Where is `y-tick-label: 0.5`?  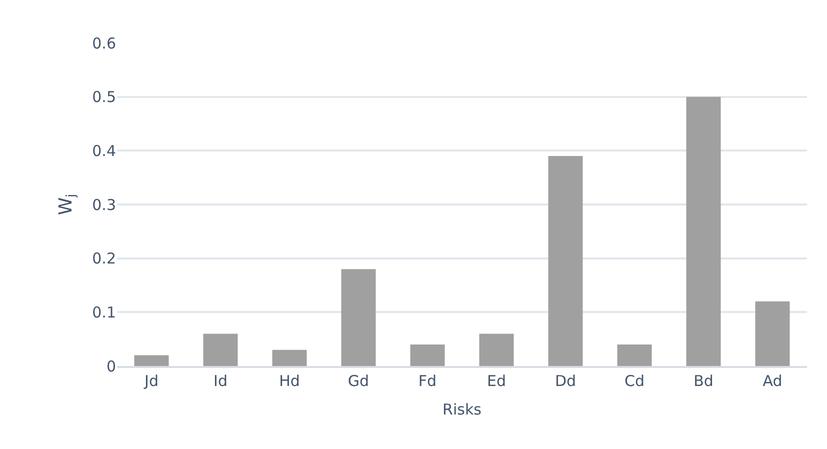
y-tick-label: 0.5 is located at coordinates (104, 97).